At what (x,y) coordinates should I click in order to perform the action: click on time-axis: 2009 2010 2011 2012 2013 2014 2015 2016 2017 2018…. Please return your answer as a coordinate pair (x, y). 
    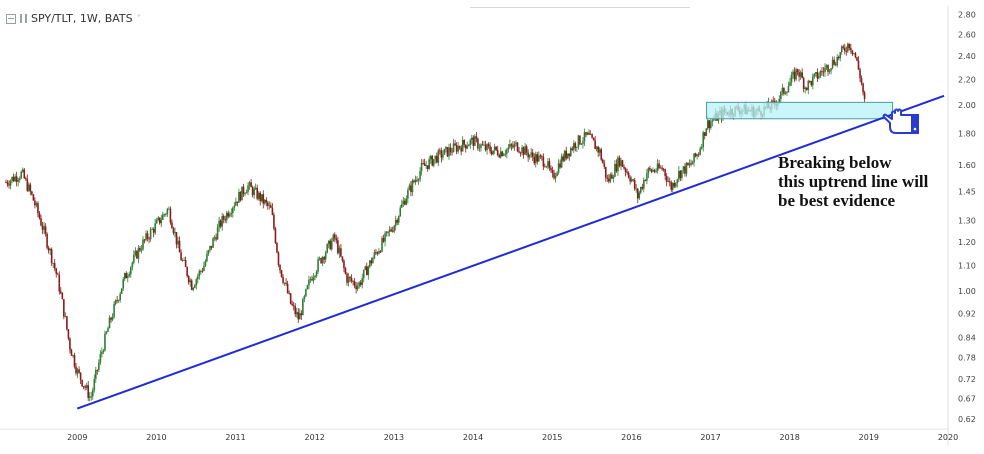
    Looking at the image, I should click on (512, 437).